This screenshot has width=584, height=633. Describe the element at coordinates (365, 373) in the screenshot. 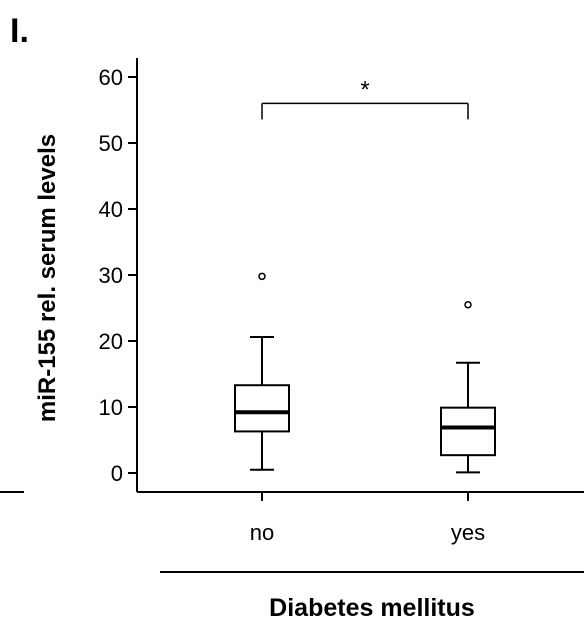

I see `boxes` at that location.